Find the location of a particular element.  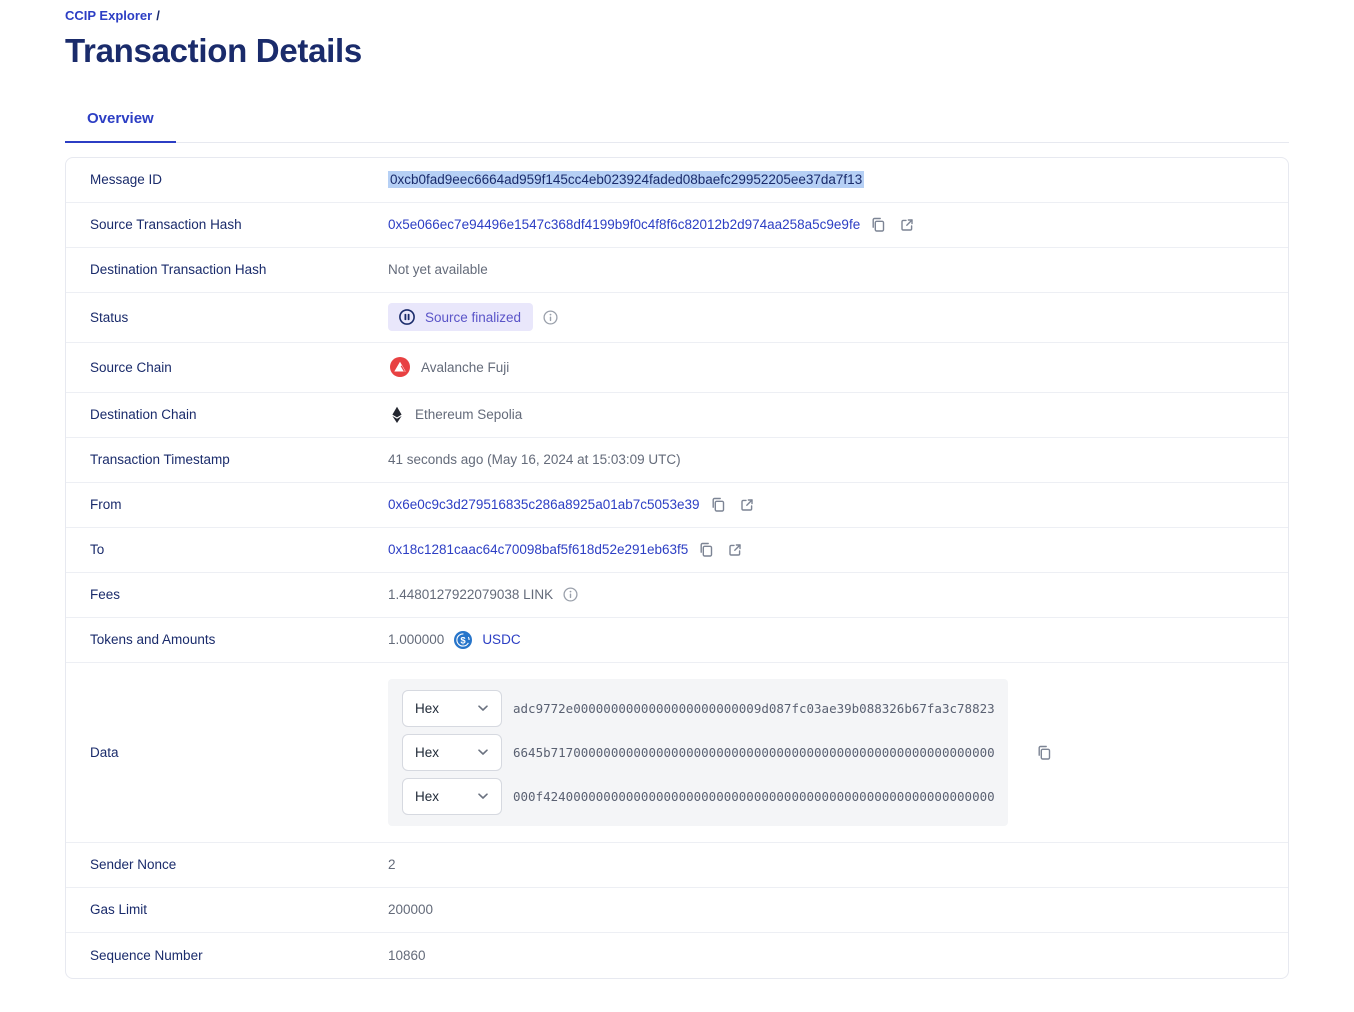

gas-limit-label: Gas Limit is located at coordinates (119, 910).